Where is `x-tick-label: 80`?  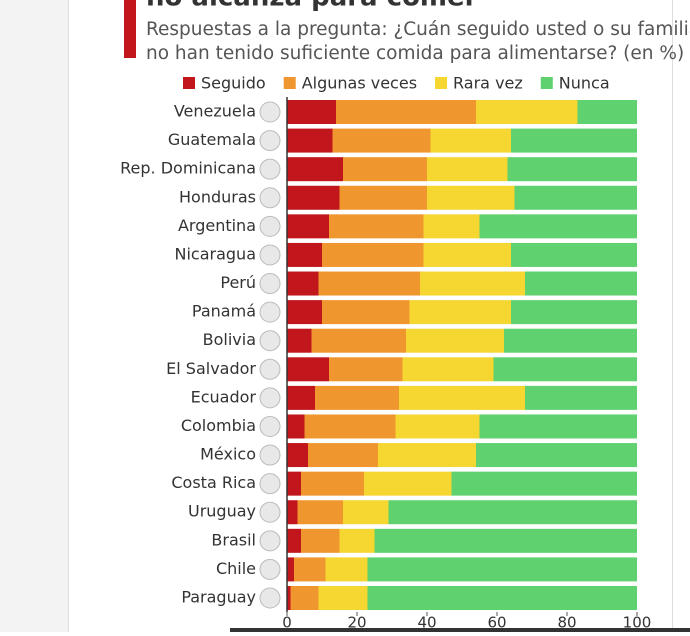
x-tick-label: 80 is located at coordinates (566, 623).